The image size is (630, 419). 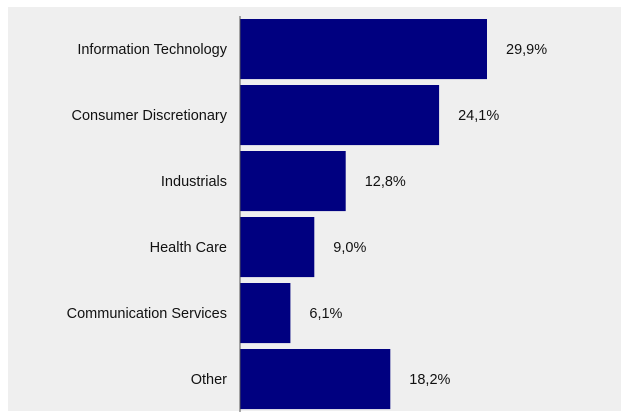 What do you see at coordinates (526, 50) in the screenshot?
I see `value-label-information-technology: 29,9%` at bounding box center [526, 50].